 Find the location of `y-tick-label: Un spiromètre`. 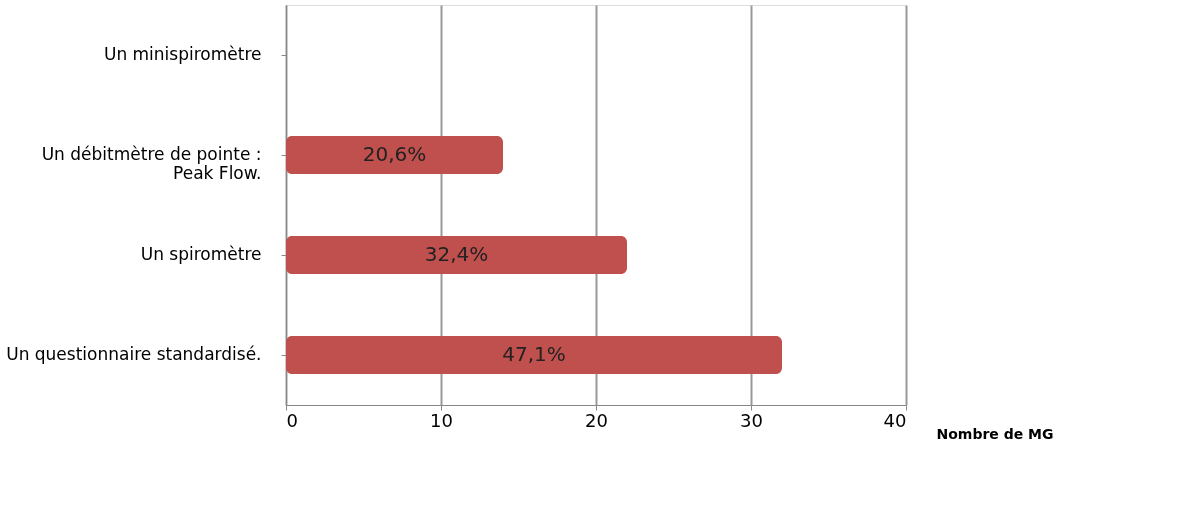

y-tick-label: Un spiromètre is located at coordinates (201, 254).